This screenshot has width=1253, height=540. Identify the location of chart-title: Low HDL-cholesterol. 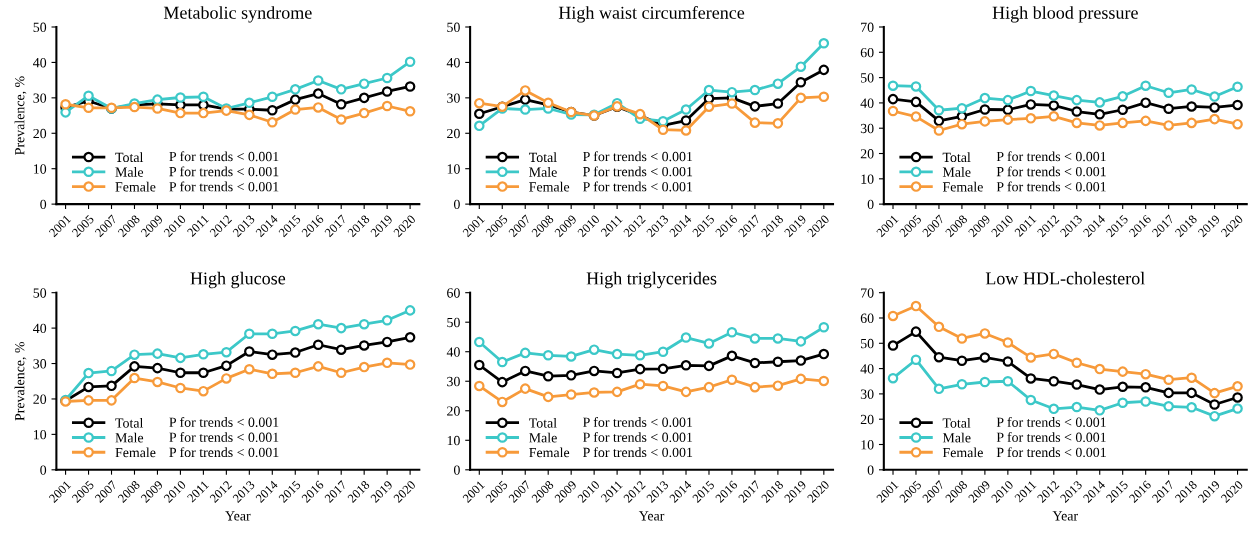
(1065, 278).